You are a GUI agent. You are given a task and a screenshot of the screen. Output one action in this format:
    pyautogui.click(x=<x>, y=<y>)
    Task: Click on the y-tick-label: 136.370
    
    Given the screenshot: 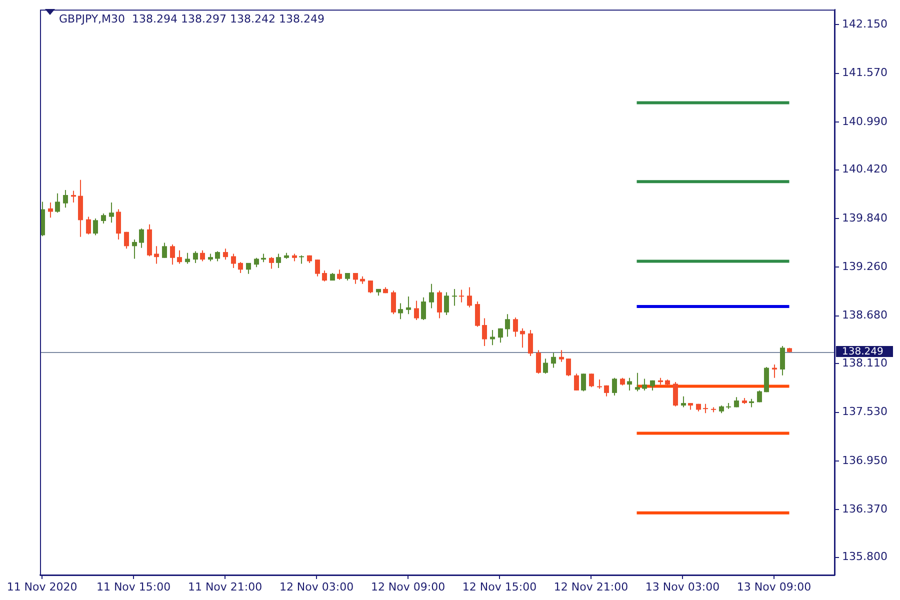 What is the action you would take?
    pyautogui.click(x=865, y=509)
    